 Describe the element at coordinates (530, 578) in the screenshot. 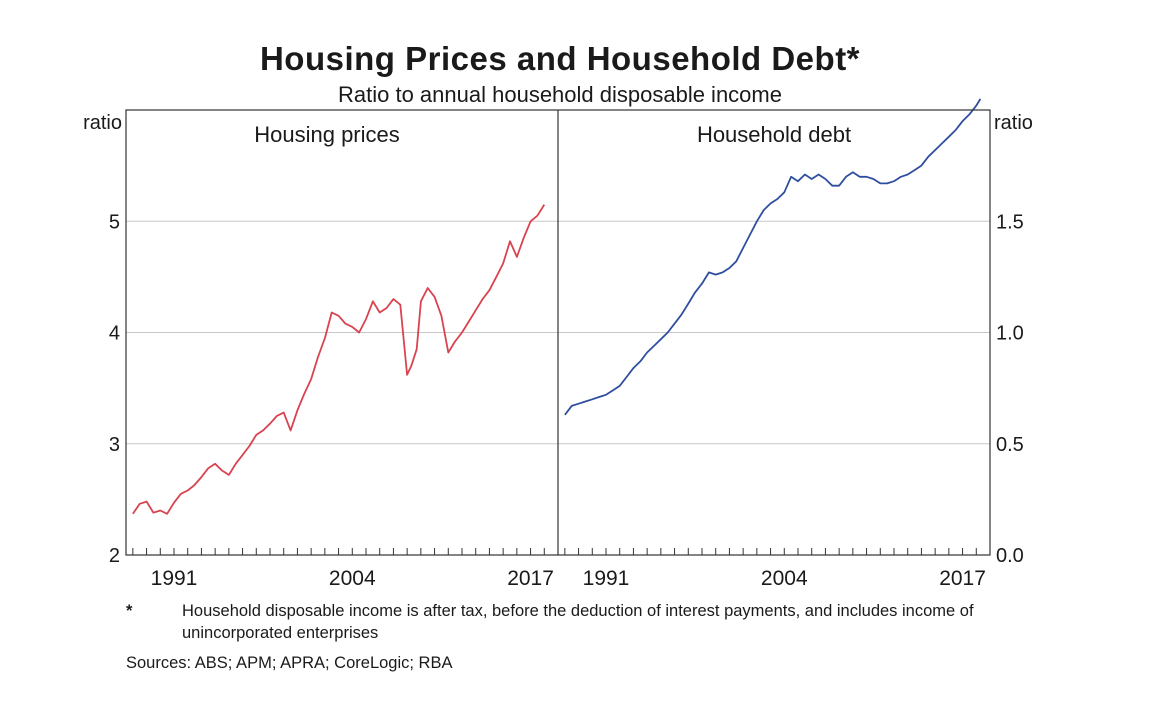

I see `x-tick-label-0-2: 2017` at that location.